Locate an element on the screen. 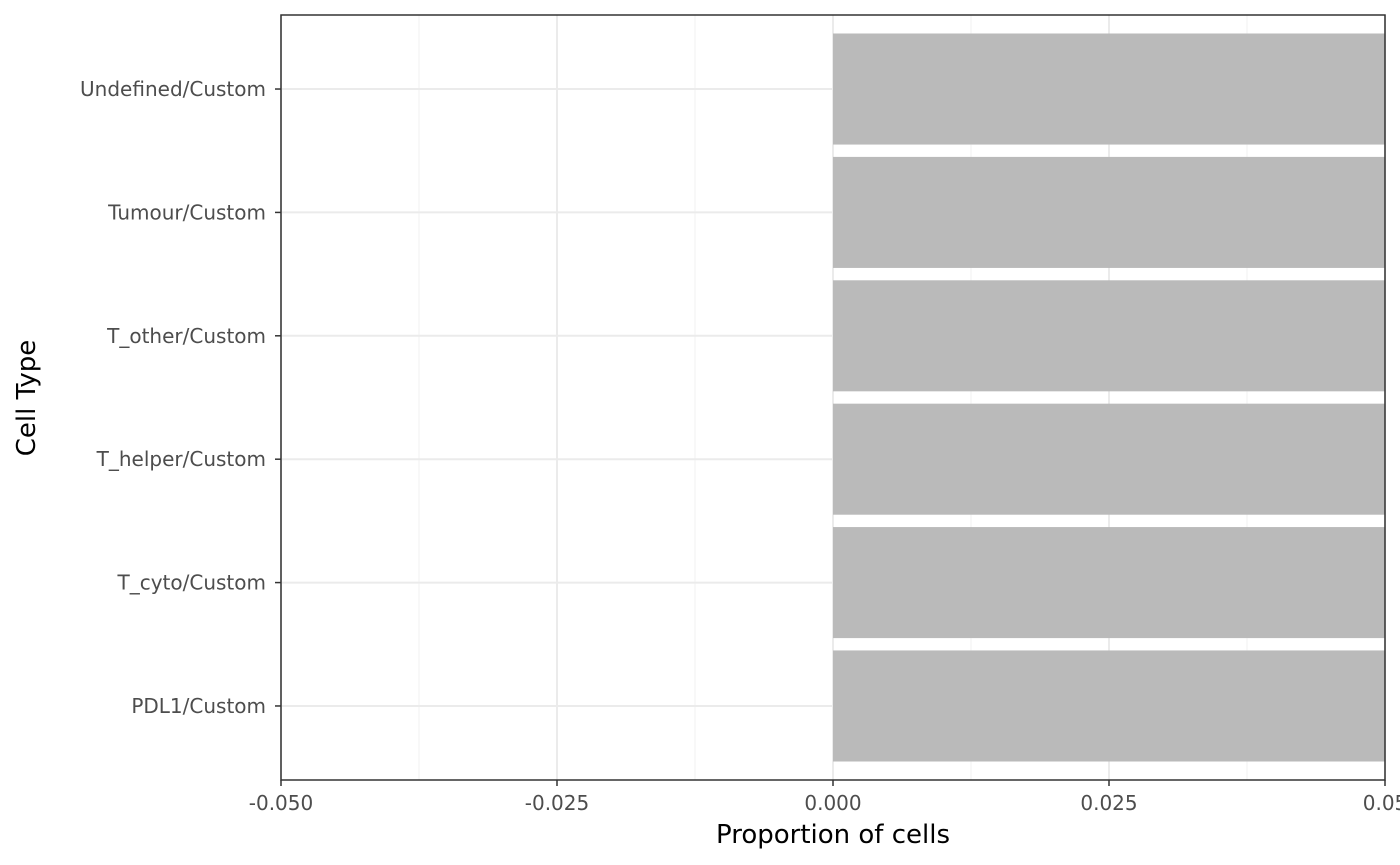  x-tick-label: 0.05 is located at coordinates (1381, 803).